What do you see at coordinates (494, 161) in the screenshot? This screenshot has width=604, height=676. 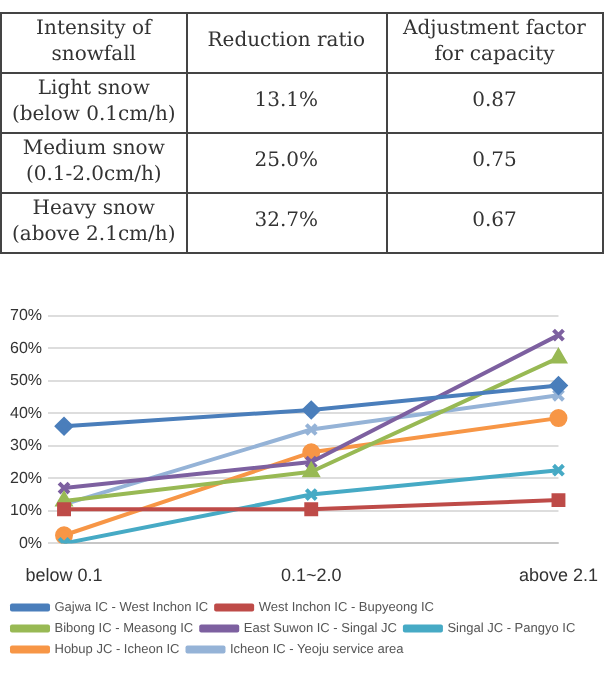 I see `text: 0.75` at bounding box center [494, 161].